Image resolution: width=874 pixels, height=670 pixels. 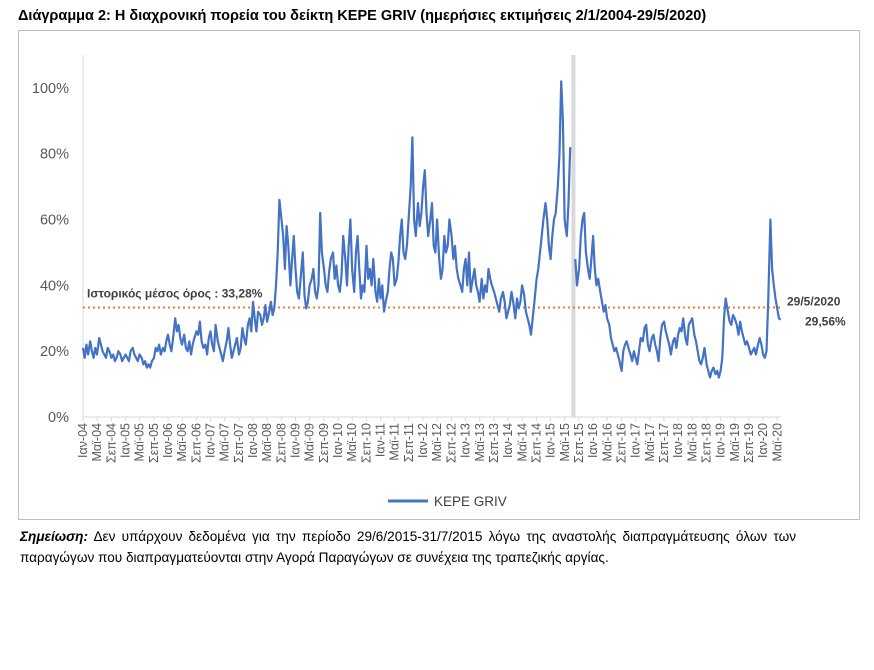 I want to click on x-tick-label: Σεπ-10, so click(x=366, y=443).